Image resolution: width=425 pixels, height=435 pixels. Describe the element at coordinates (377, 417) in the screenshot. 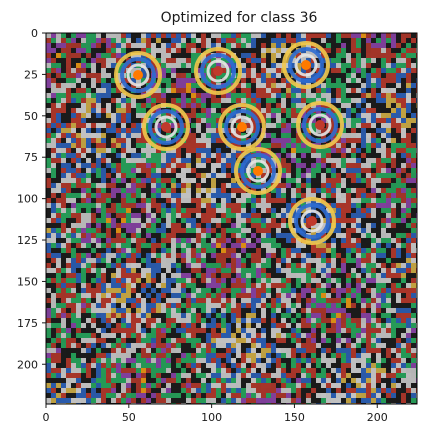

I see `x-tick-label: 200` at that location.